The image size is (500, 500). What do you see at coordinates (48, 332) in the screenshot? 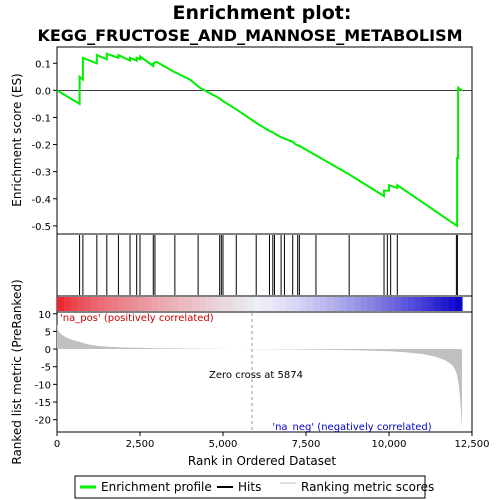
I see `metric-ytick-label: 5` at bounding box center [48, 332].